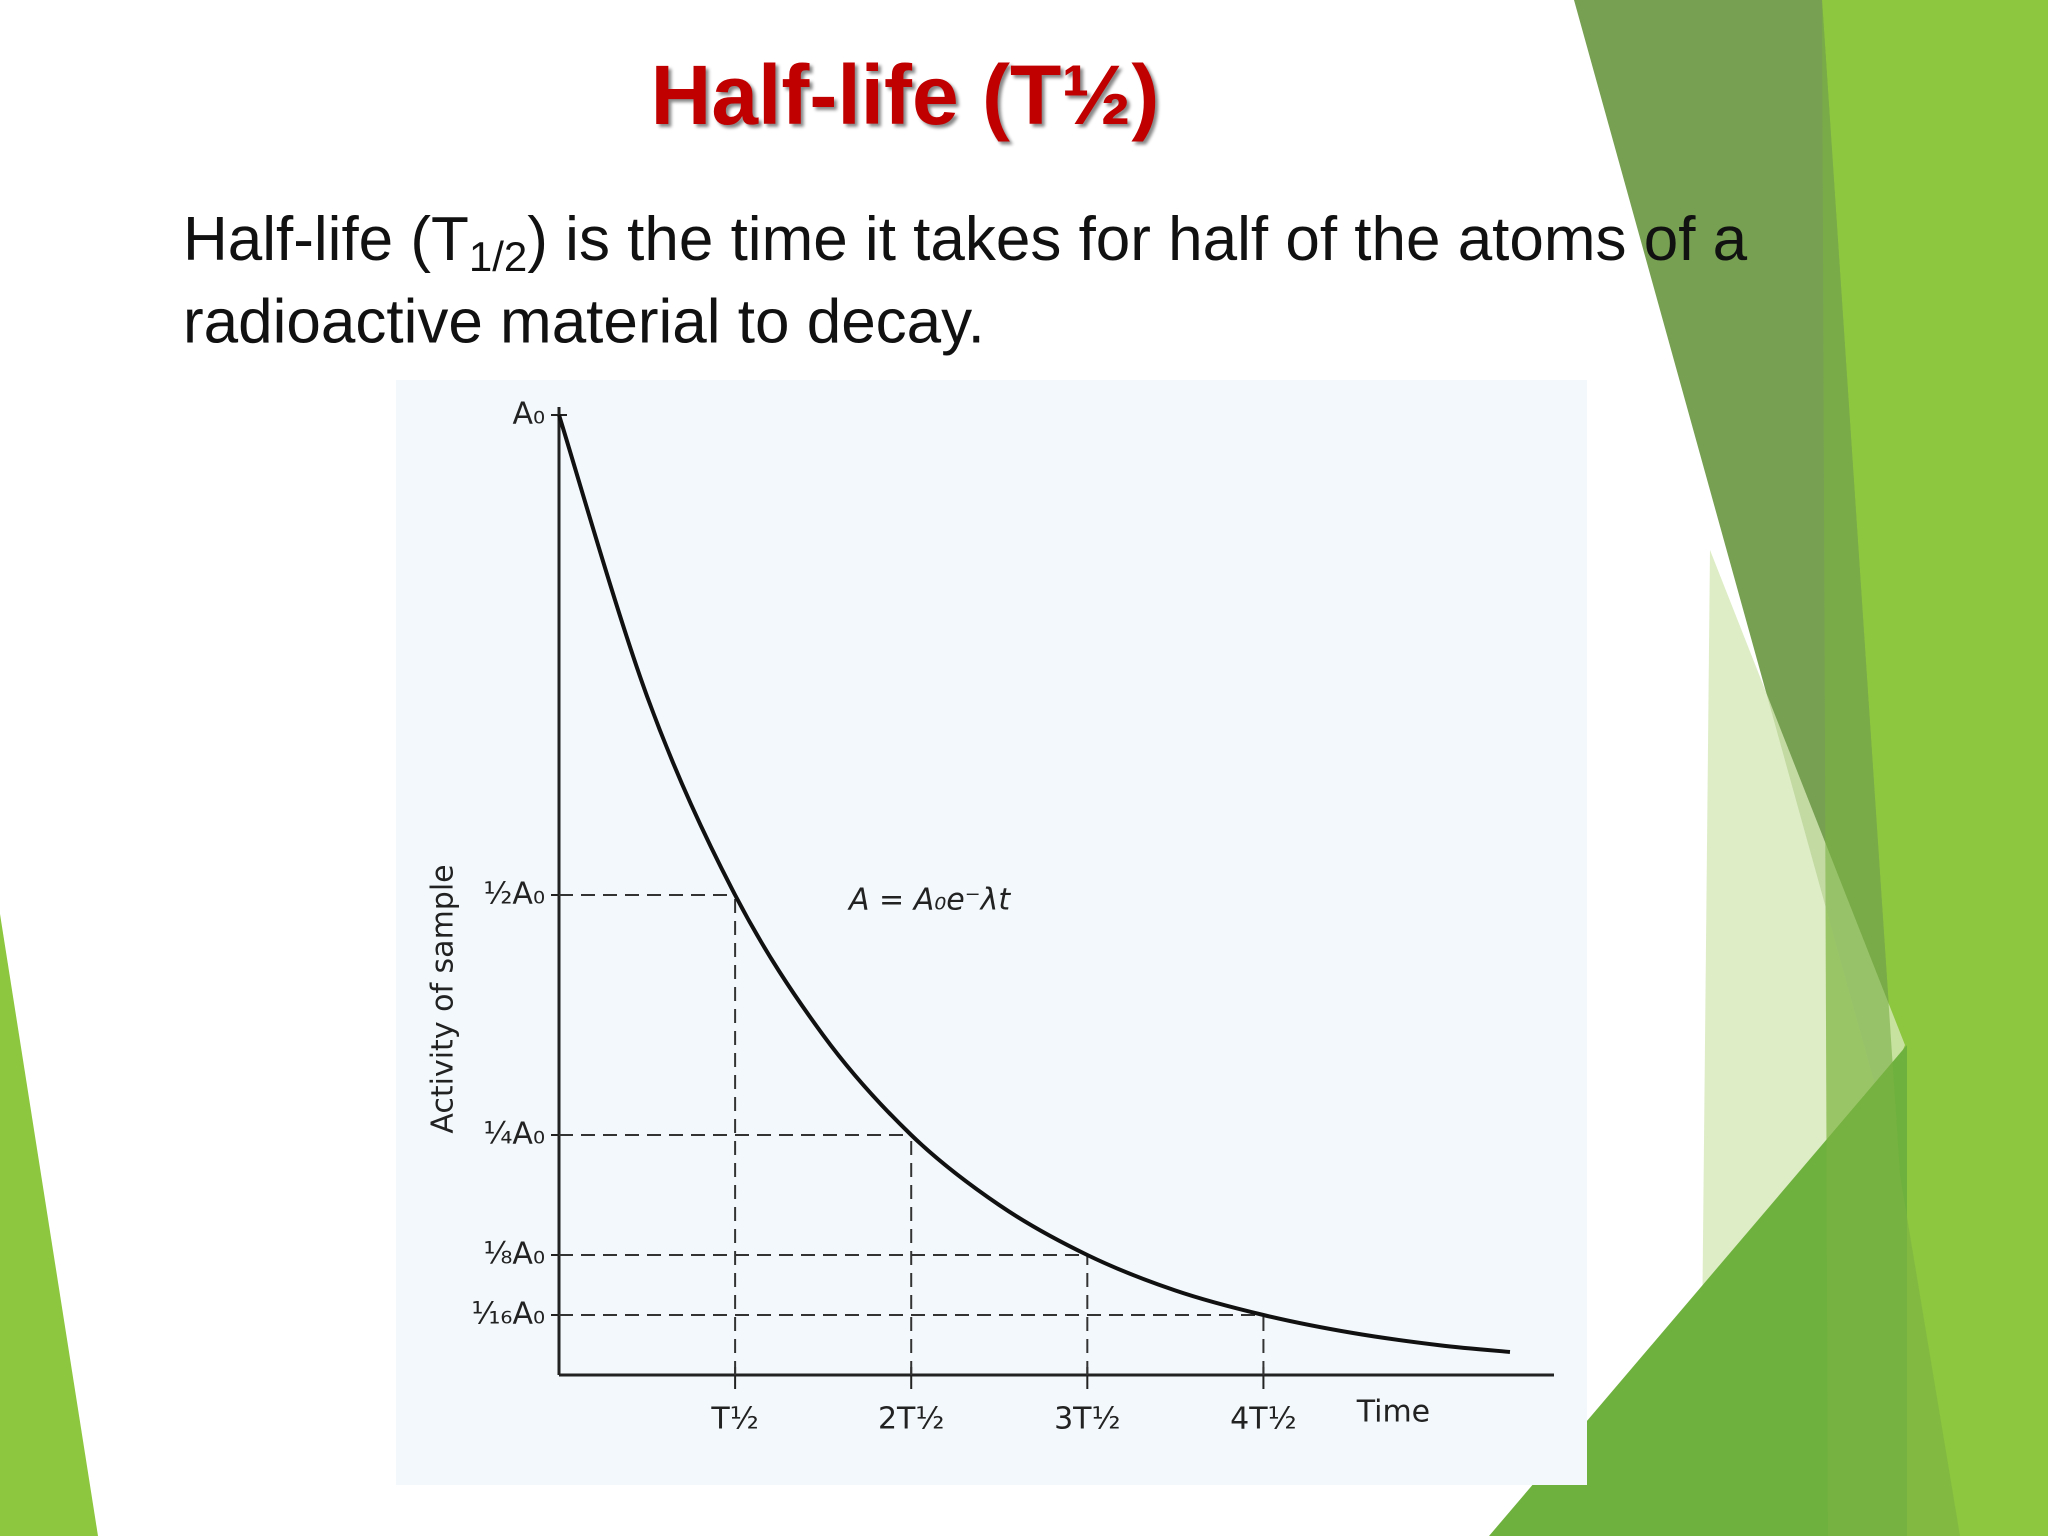 The width and height of the screenshot is (2048, 1536). I want to click on x-axis-label: Time, so click(1393, 1412).